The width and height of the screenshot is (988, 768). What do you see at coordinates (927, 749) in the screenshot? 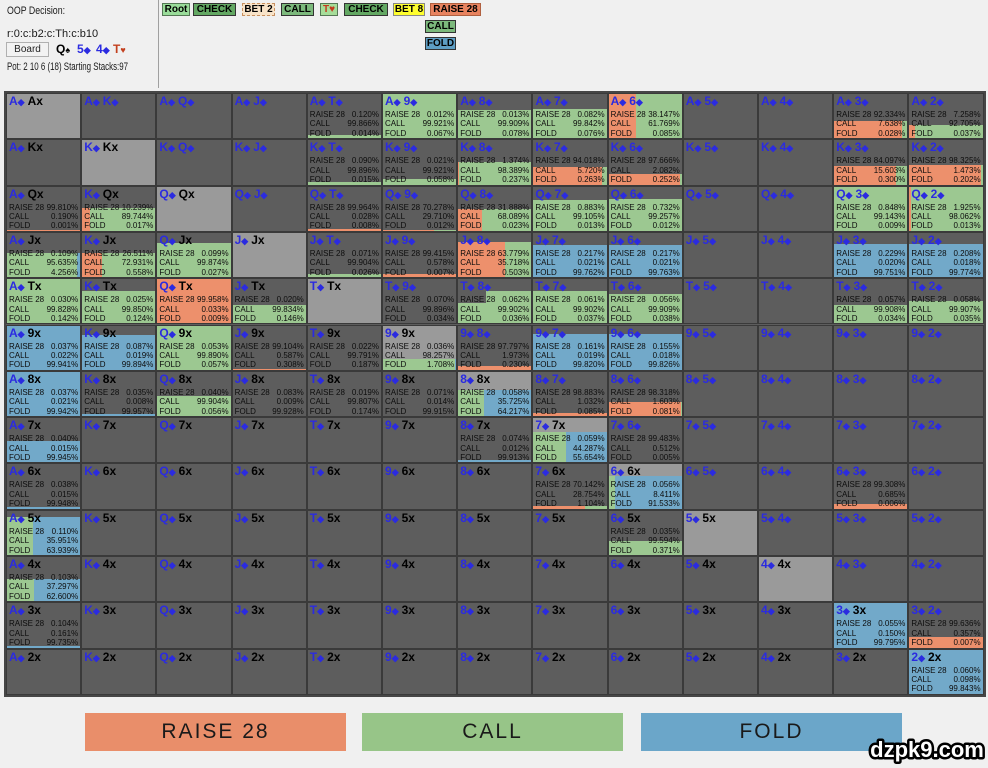
I see `svg-text: dzpk9.com` at bounding box center [927, 749].